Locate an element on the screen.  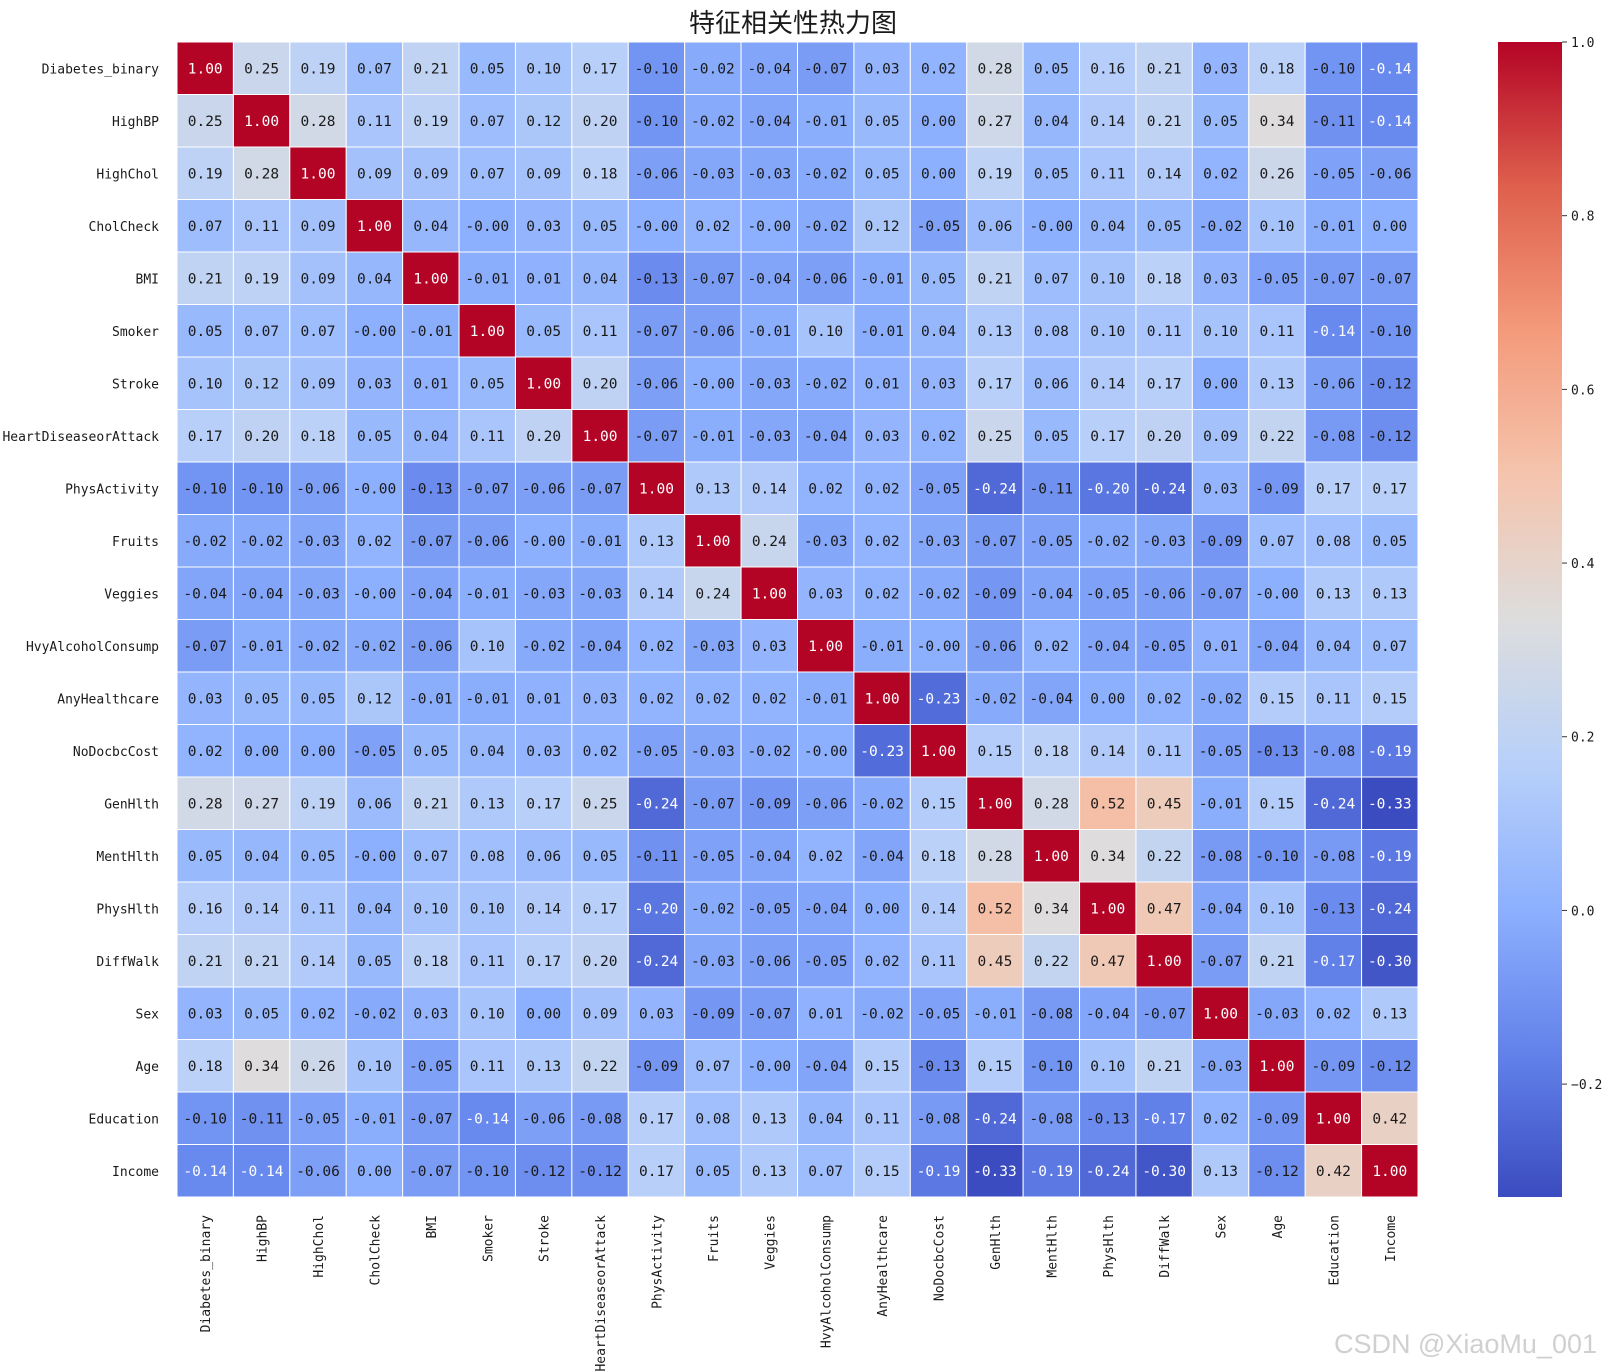
y-tick-label: Stroke is located at coordinates (135, 384).